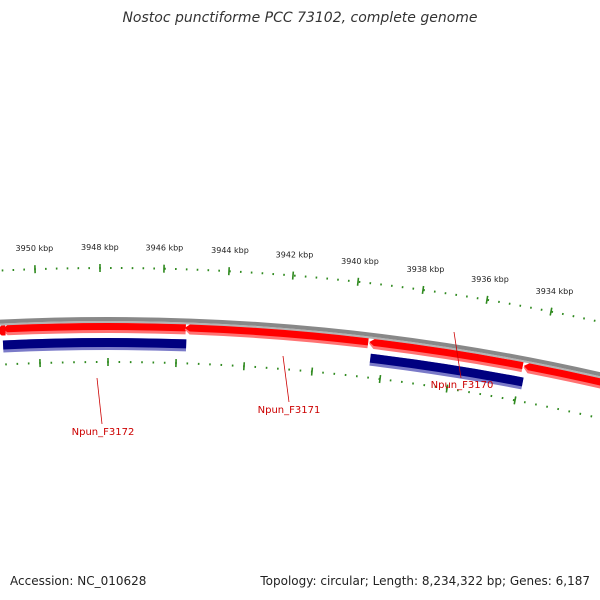  I want to click on gene-label: Npun_F3172, so click(103, 432).